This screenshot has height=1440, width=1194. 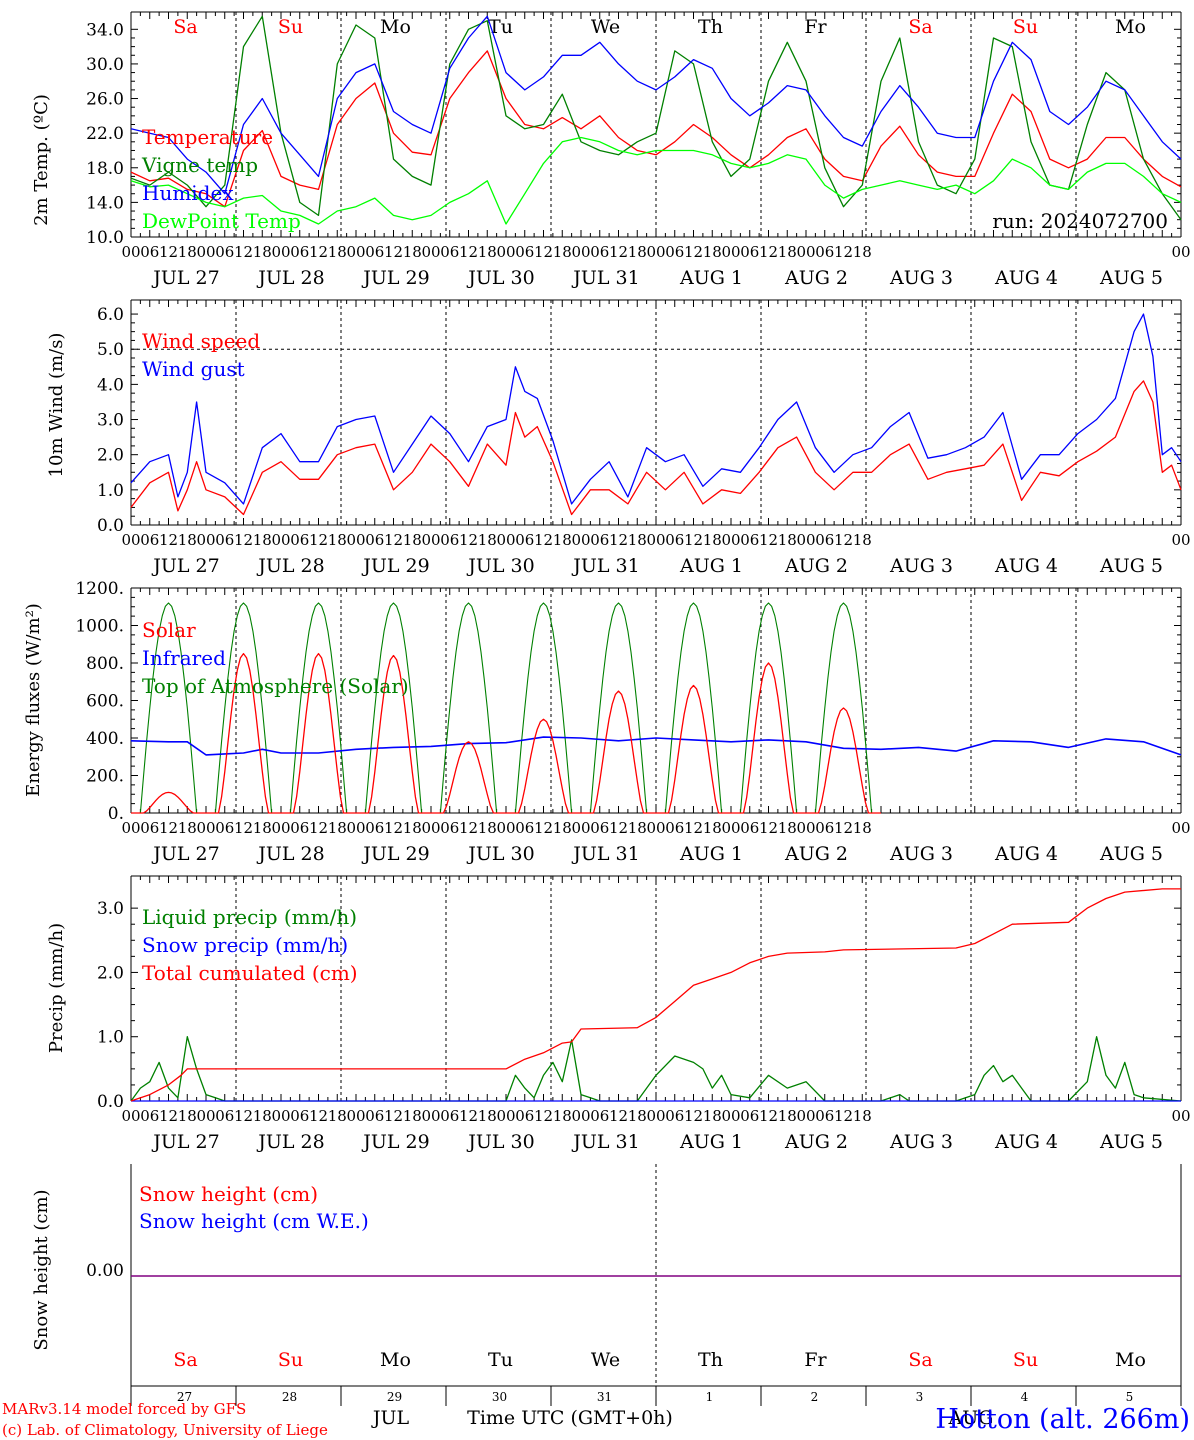 I want to click on day-tick-label: AUG 4, so click(x=1026, y=854).